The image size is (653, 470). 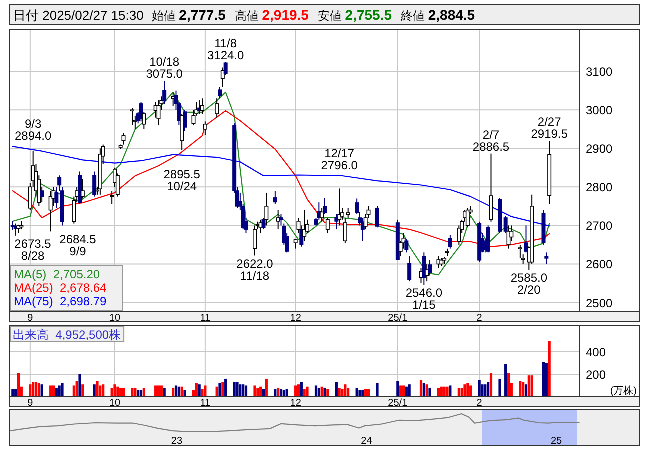 What do you see at coordinates (479, 403) in the screenshot?
I see `x-tick-label: 2` at bounding box center [479, 403].